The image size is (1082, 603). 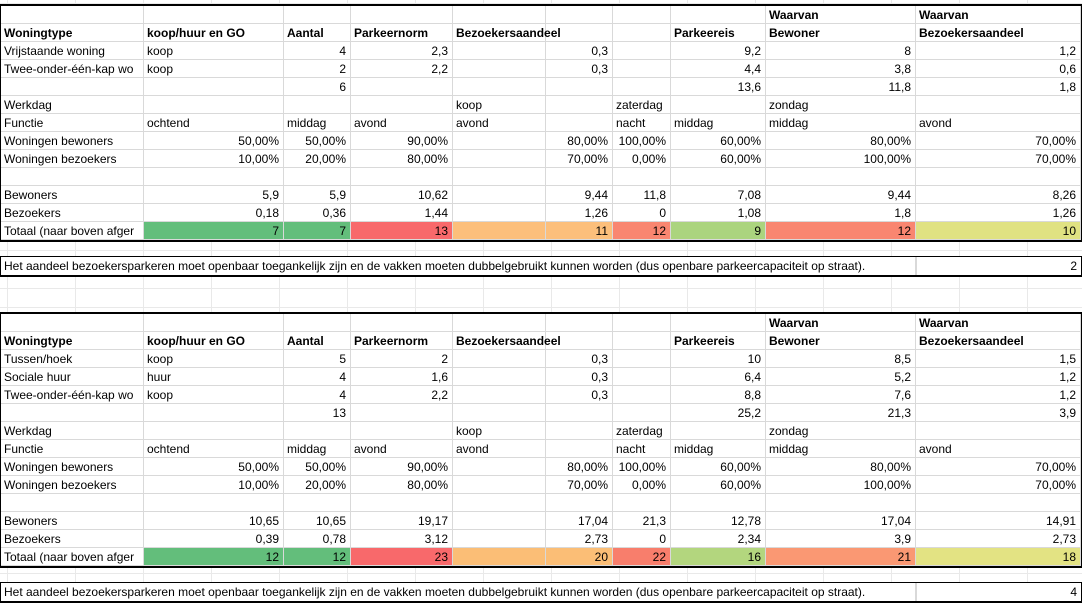 What do you see at coordinates (998, 592) in the screenshot?
I see `note-value: 4` at bounding box center [998, 592].